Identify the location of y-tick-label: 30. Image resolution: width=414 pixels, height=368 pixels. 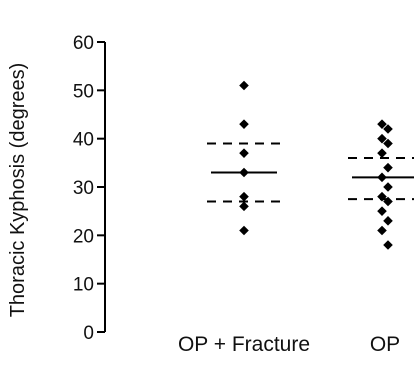
(83, 188).